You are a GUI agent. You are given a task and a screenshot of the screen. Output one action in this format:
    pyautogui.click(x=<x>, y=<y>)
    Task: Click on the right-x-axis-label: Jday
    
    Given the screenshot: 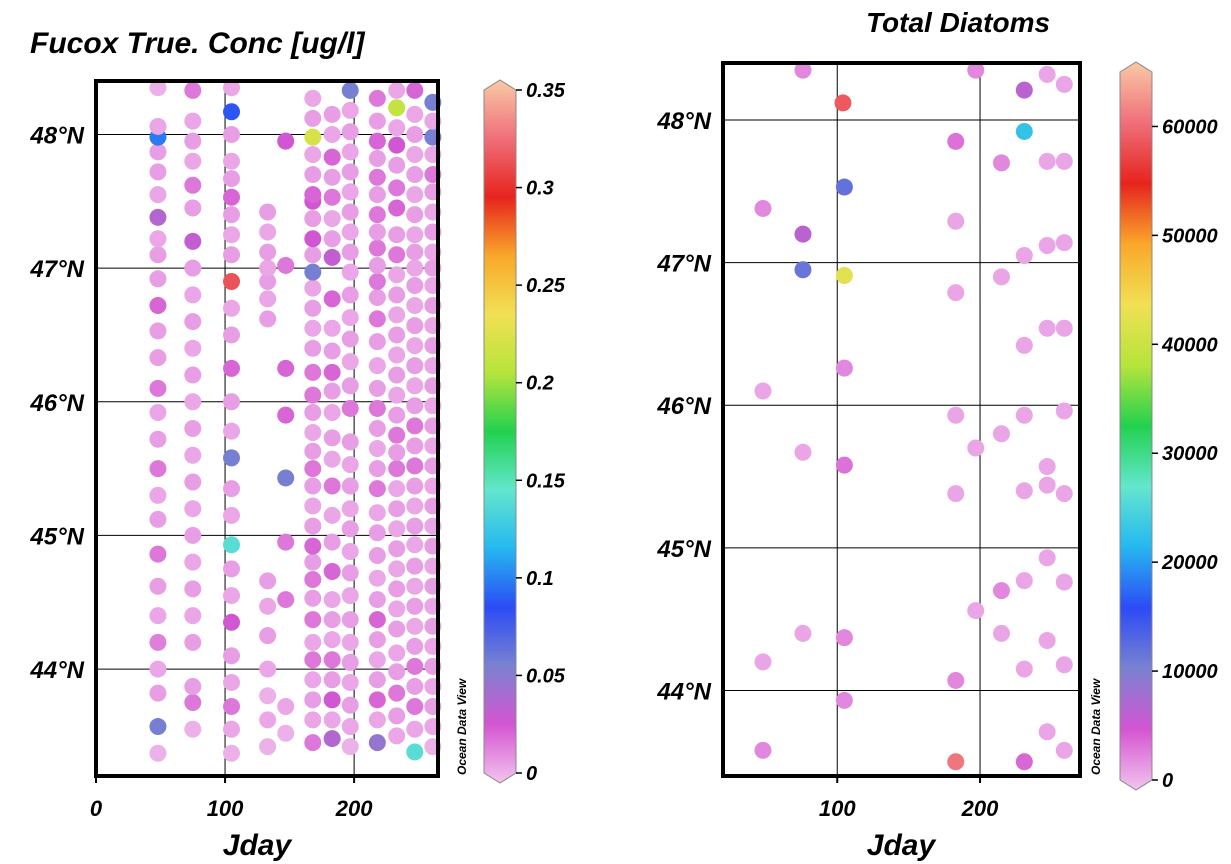 What is the action you would take?
    pyautogui.click(x=902, y=845)
    